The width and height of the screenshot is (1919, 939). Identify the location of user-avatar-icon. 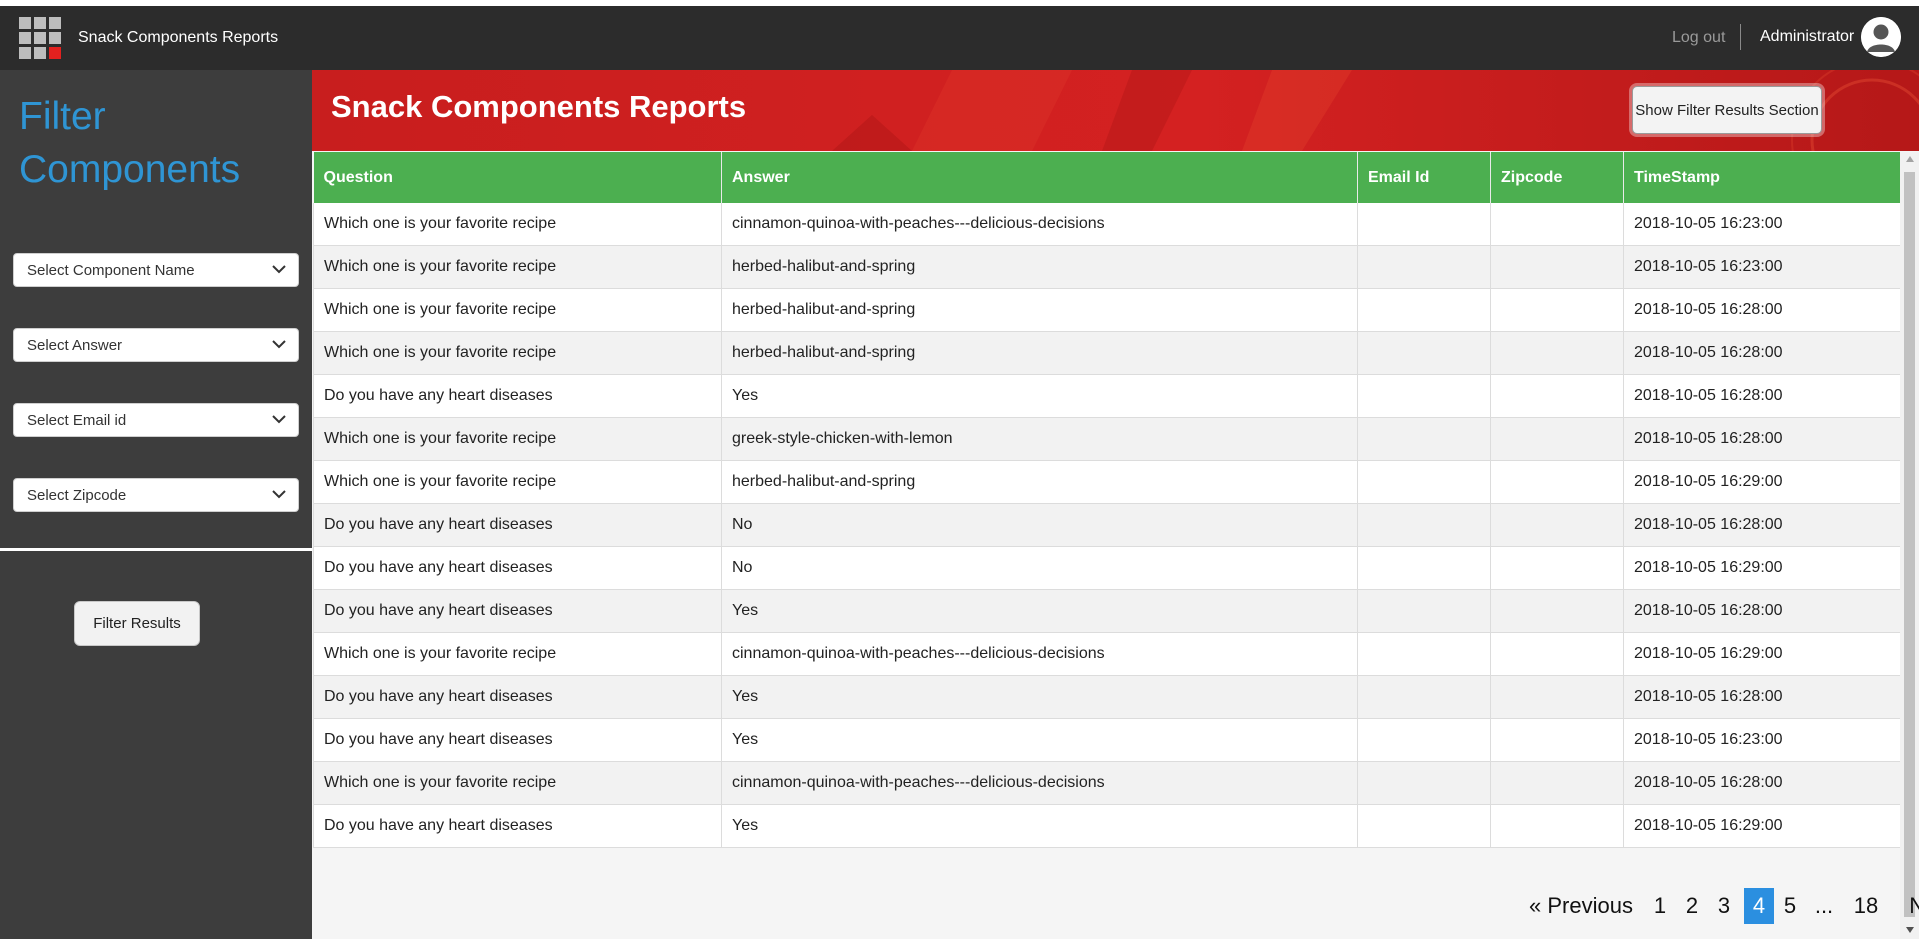
(1881, 37).